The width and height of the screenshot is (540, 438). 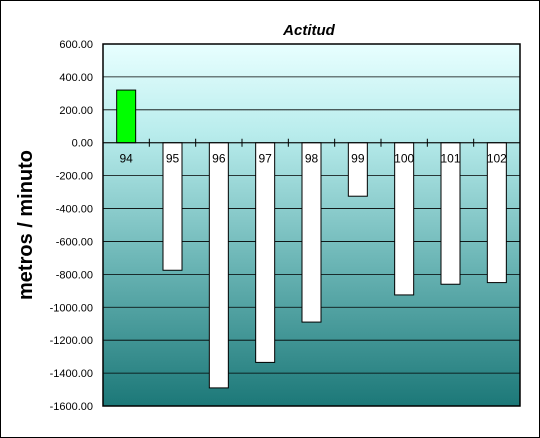 What do you see at coordinates (82, 144) in the screenshot?
I see `y-tick-label: 0.00` at bounding box center [82, 144].